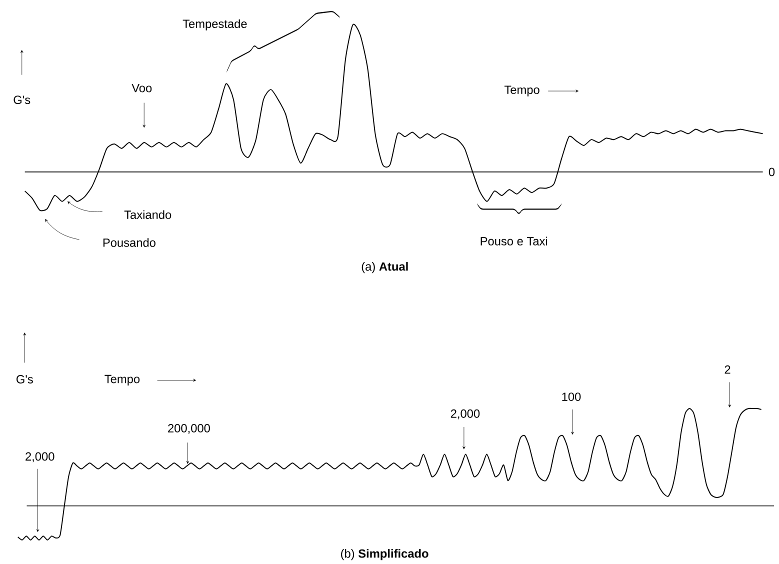 The height and width of the screenshot is (564, 779). I want to click on text: Pouso e Taxi, so click(514, 241).